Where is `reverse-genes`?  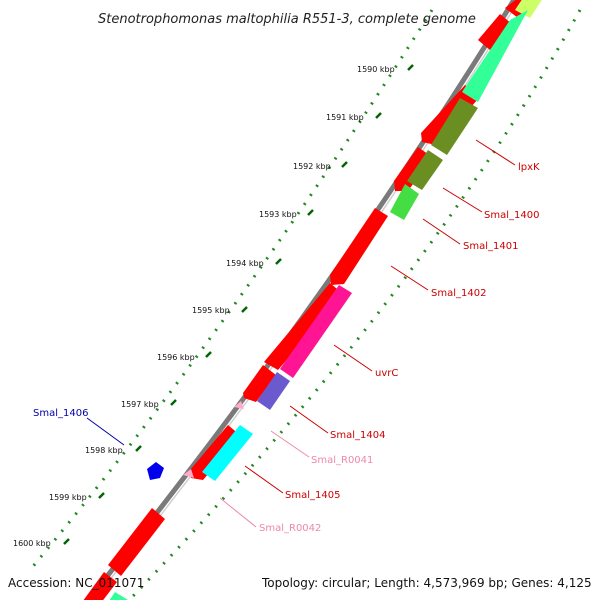 reverse-genes is located at coordinates (155, 471).